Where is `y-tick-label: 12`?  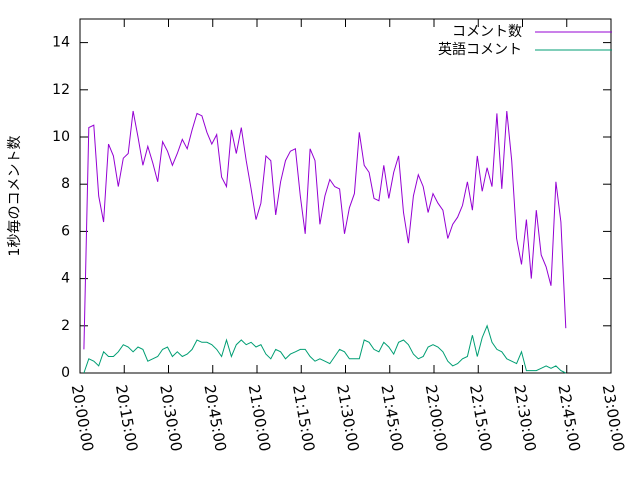 y-tick-label: 12 is located at coordinates (61, 90).